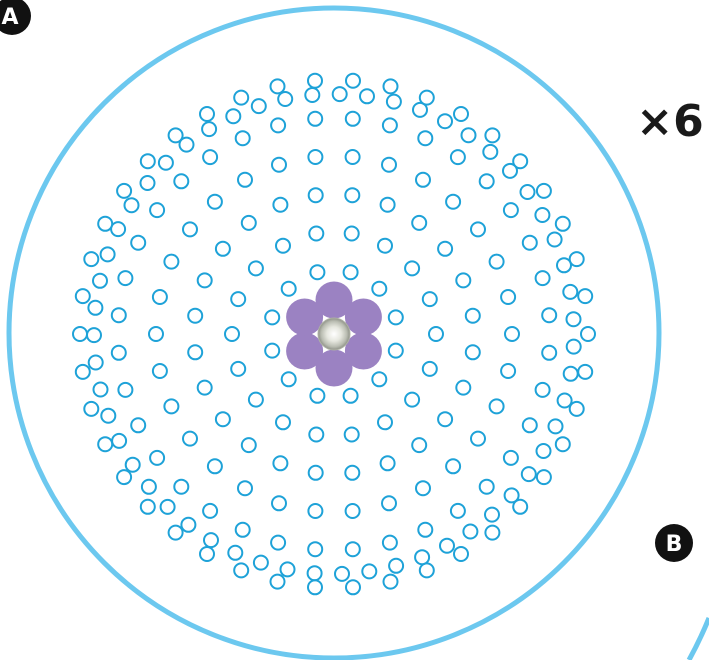 The height and width of the screenshot is (660, 709). What do you see at coordinates (15, 17) in the screenshot?
I see `panel-a-badge: A` at bounding box center [15, 17].